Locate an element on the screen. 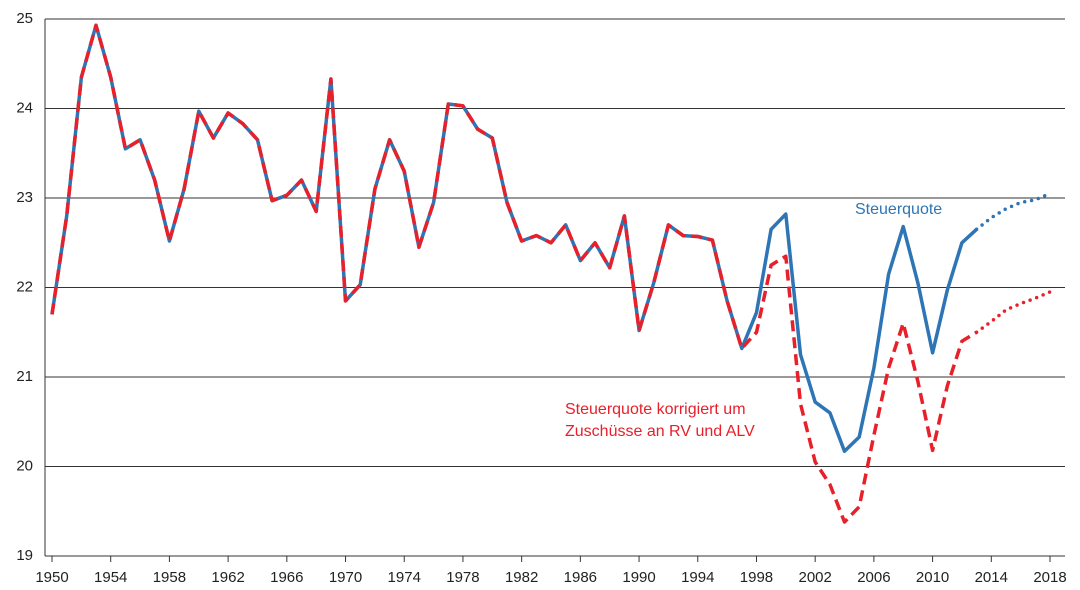 Image resolution: width=1080 pixels, height=590 pixels. y-tick-label: 24 is located at coordinates (24, 107).